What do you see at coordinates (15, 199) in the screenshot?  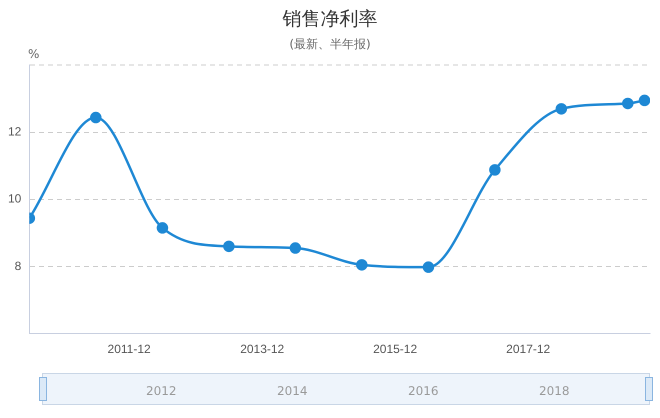 I see `y-tick-label: 10` at bounding box center [15, 199].